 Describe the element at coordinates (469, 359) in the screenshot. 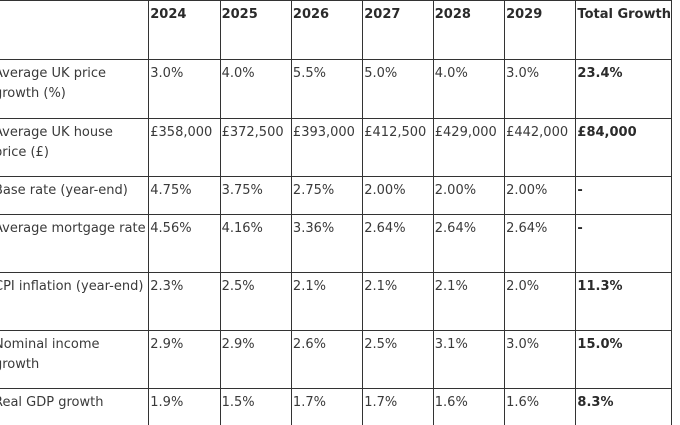

I see `table-cell: 3.1%` at that location.